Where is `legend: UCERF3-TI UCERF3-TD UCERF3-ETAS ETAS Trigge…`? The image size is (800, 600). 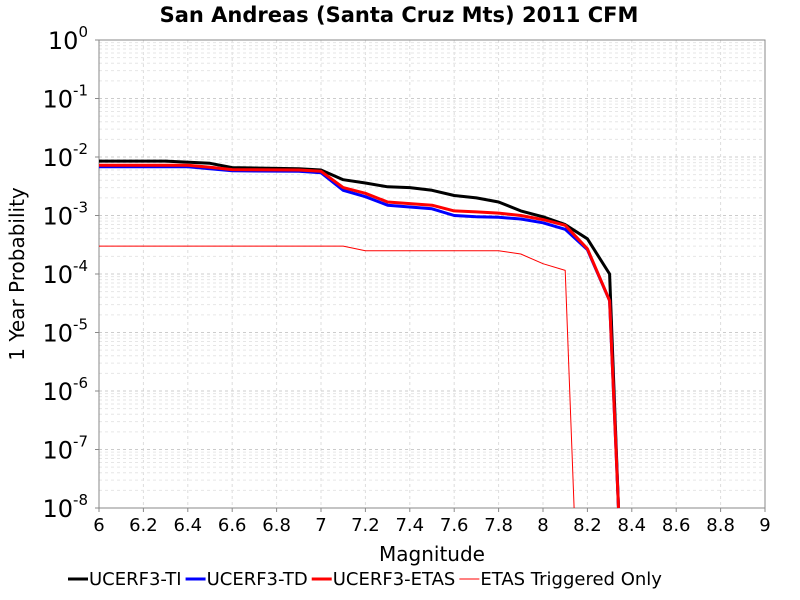 legend: UCERF3-TI UCERF3-TD UCERF3-ETAS ETAS Trigge… is located at coordinates (365, 579).